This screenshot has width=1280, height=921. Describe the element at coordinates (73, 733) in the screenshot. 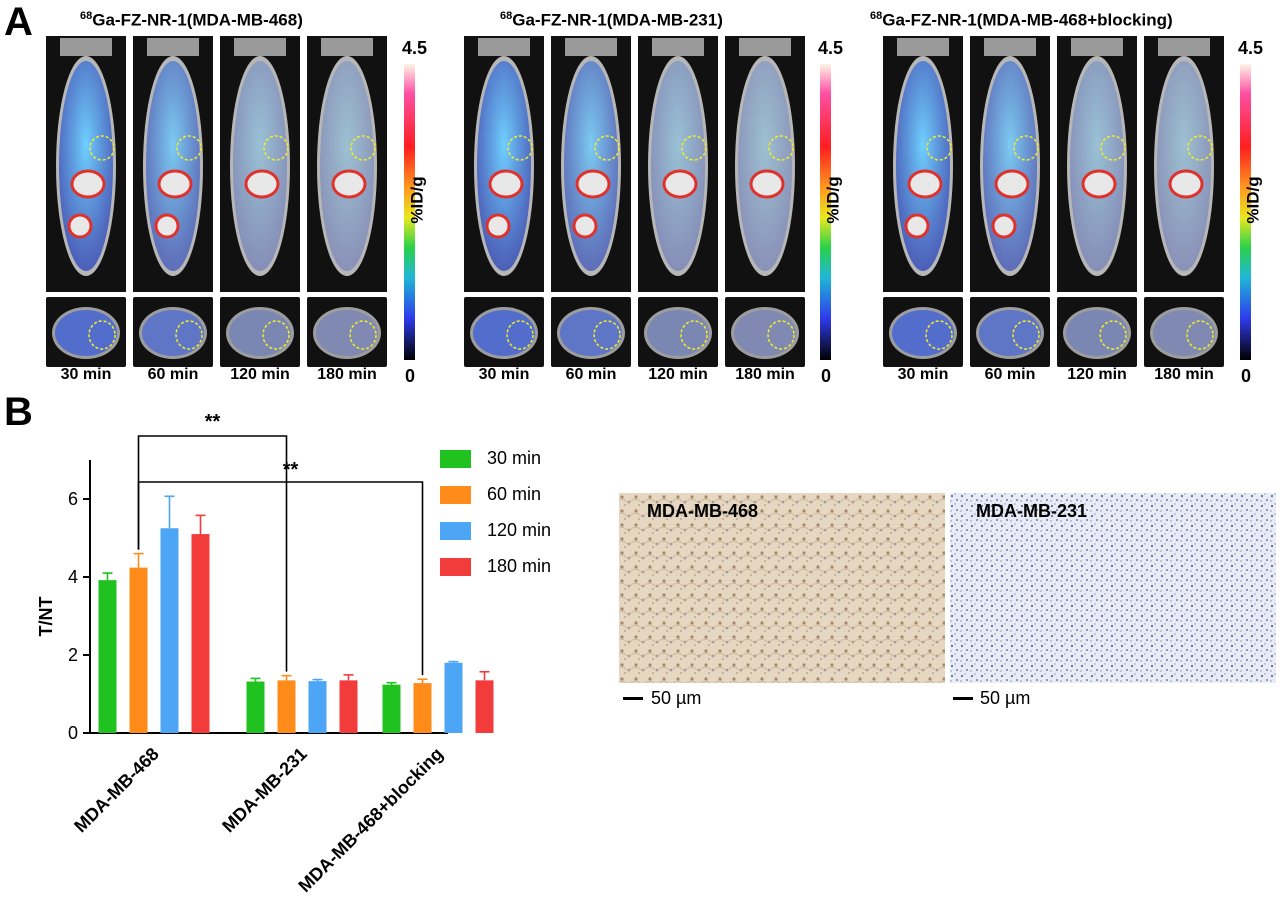

I see `y-tick-label: 0` at that location.